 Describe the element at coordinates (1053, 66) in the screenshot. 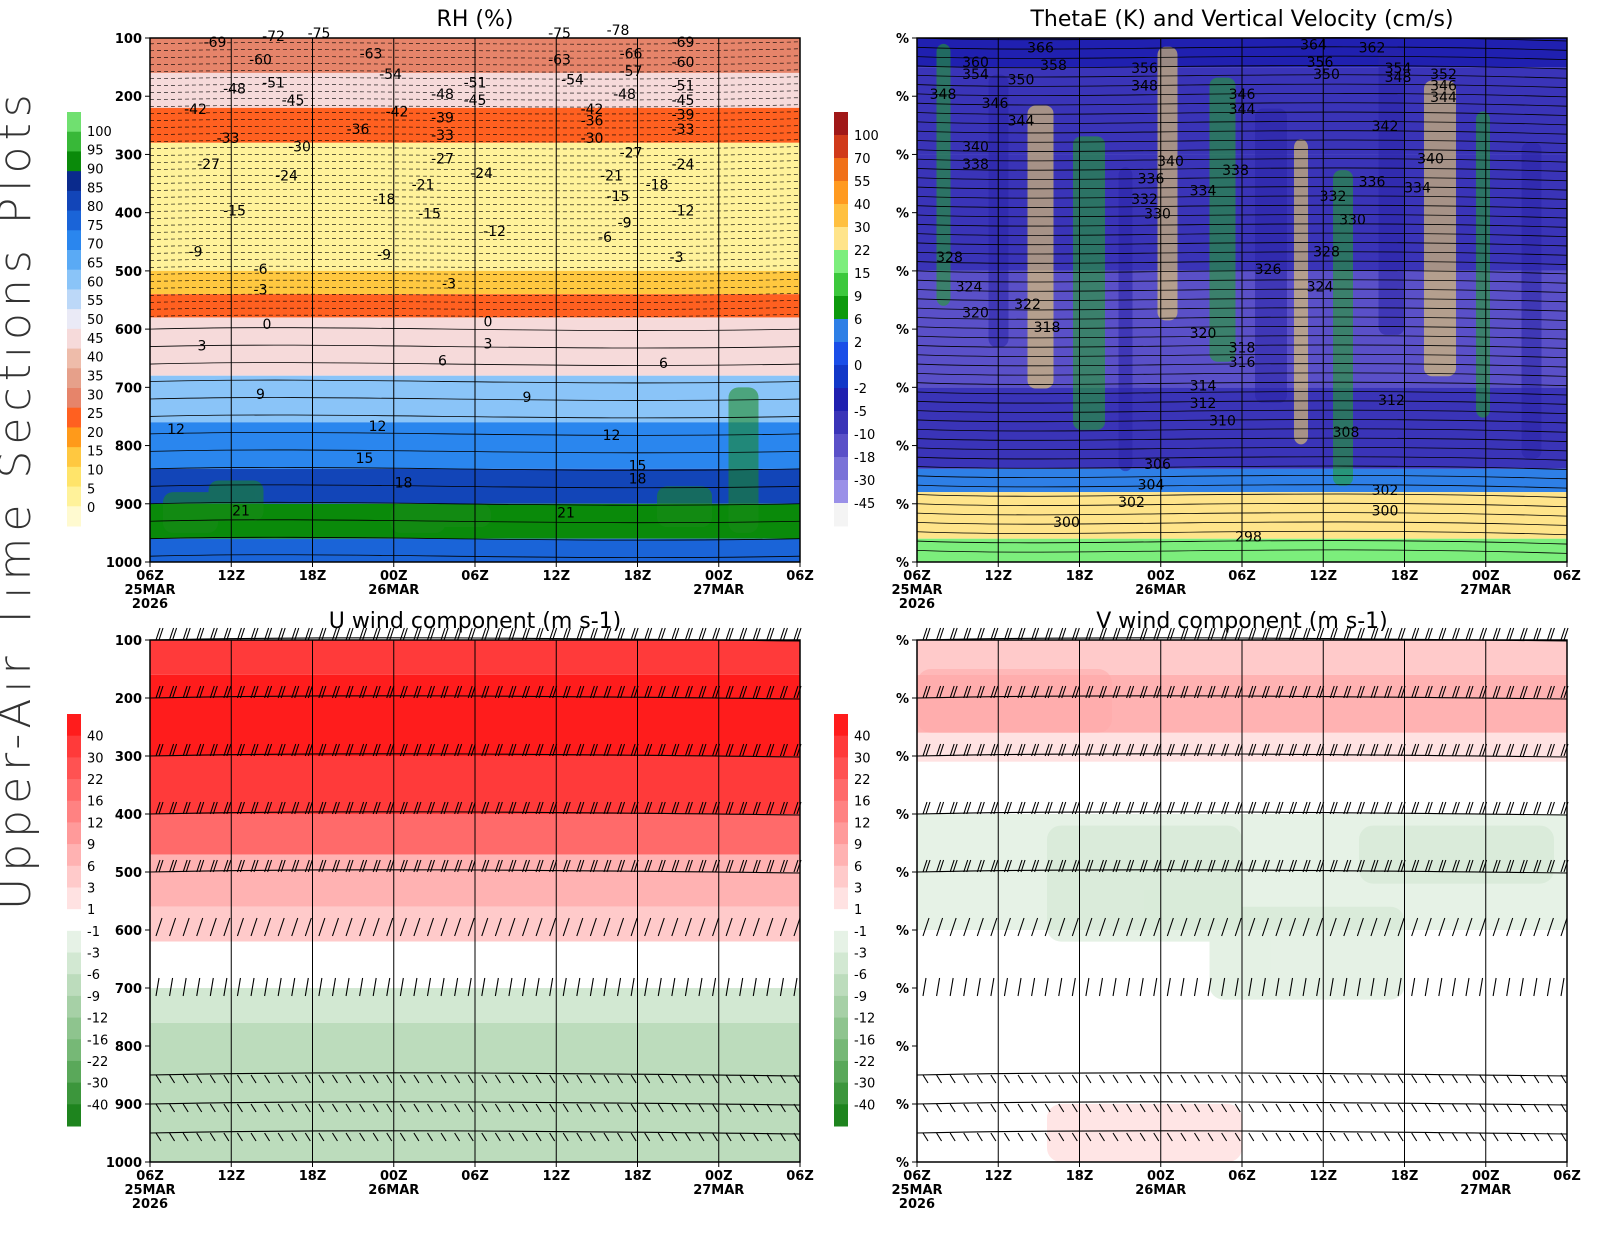

I see `thetae-contour-label: 358` at that location.